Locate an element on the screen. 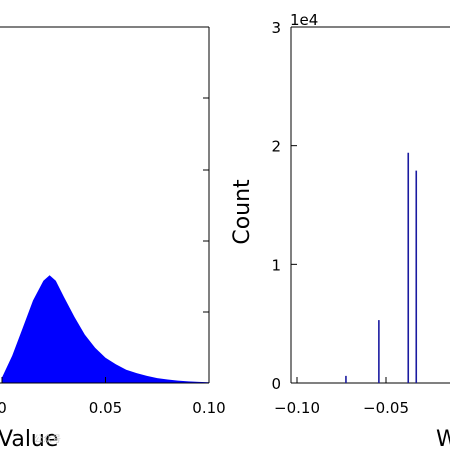 This screenshot has height=456, width=450. left-x-tick-label: 0.10 is located at coordinates (208, 408).